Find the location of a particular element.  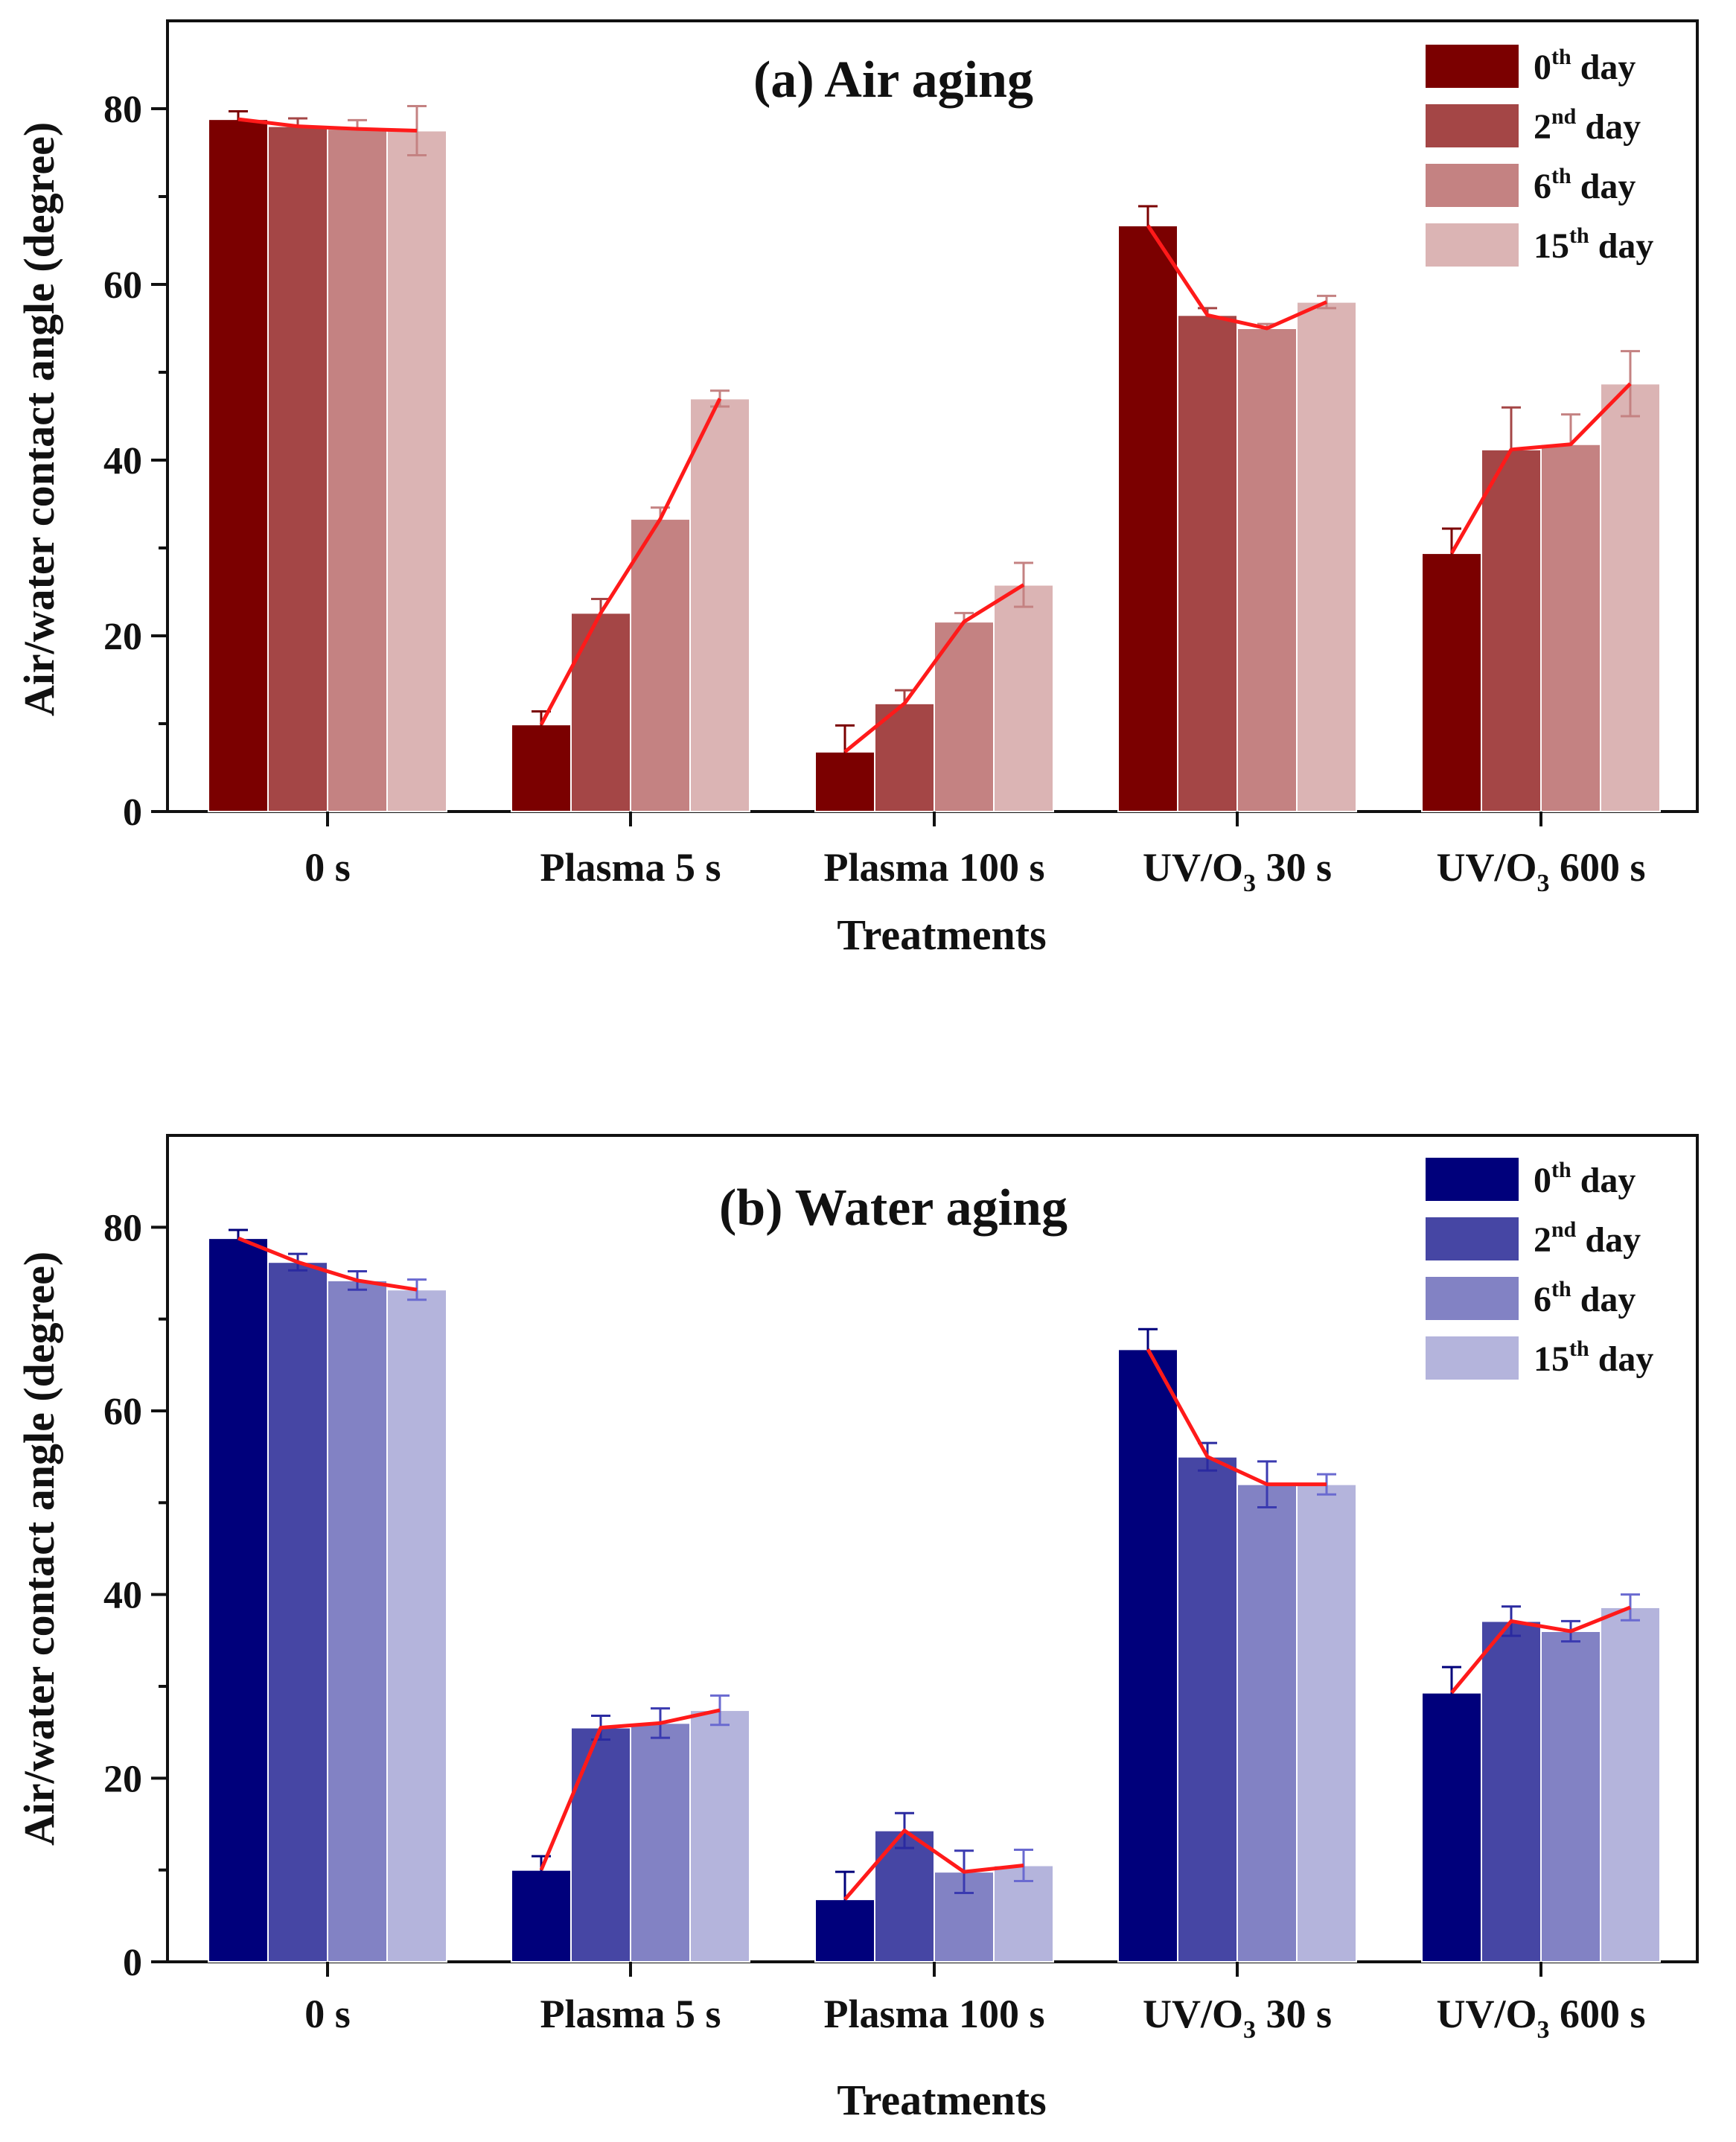

chart-title: (b) Water aging is located at coordinates (893, 1208).